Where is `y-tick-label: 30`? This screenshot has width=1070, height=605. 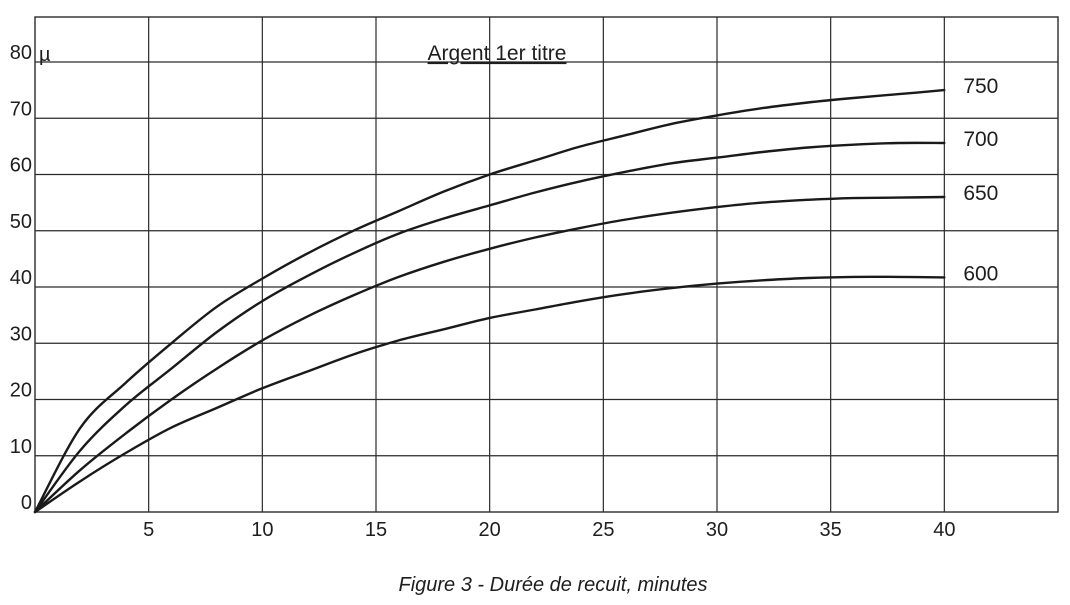 y-tick-label: 30 is located at coordinates (21, 334).